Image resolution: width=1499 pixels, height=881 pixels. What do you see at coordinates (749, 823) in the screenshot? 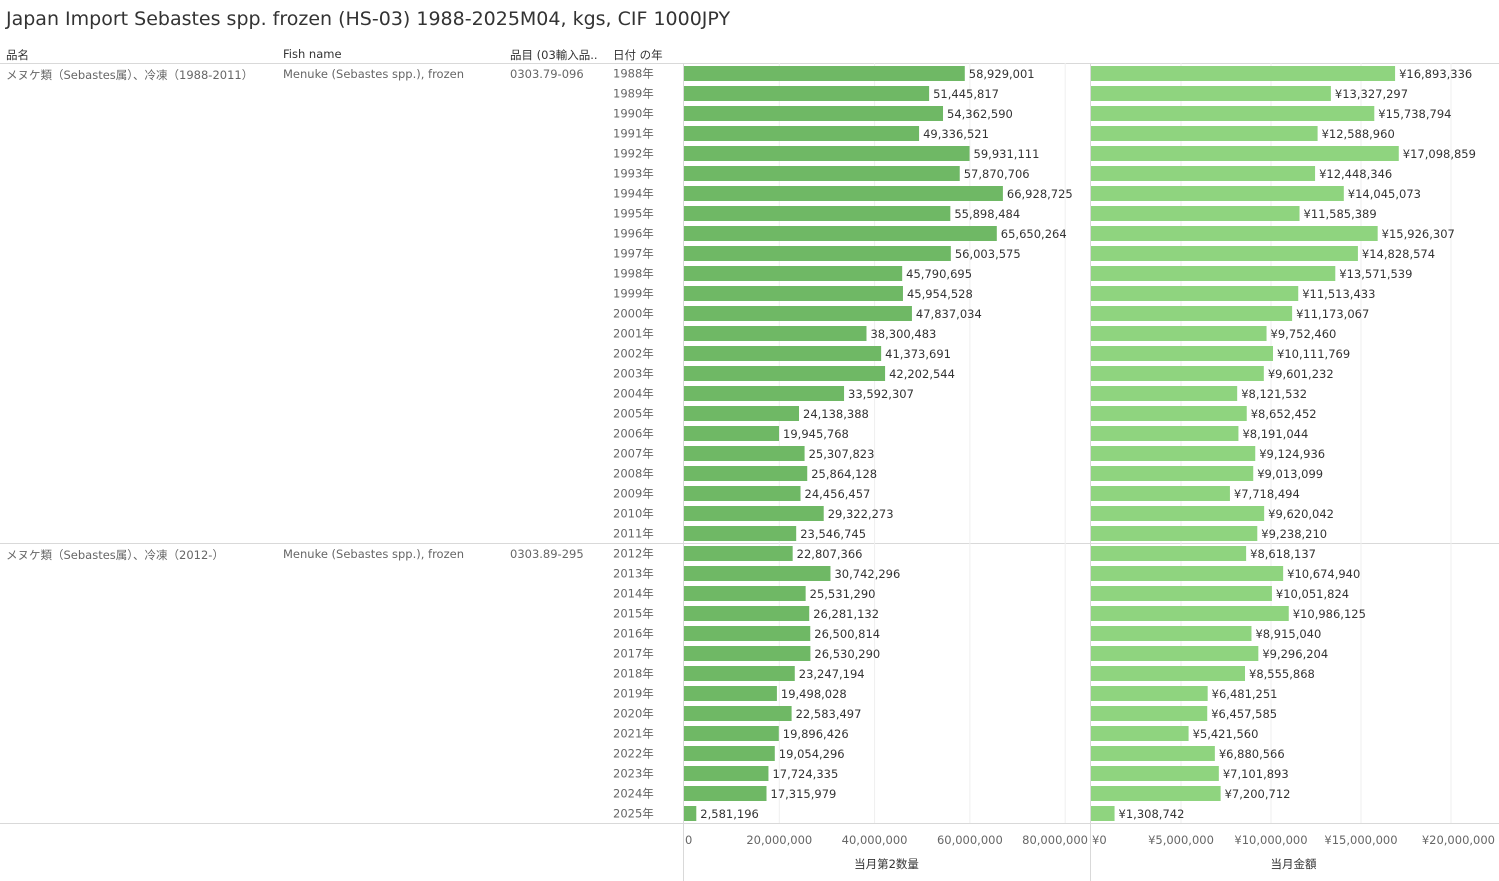
I see `axis-divider` at bounding box center [749, 823].